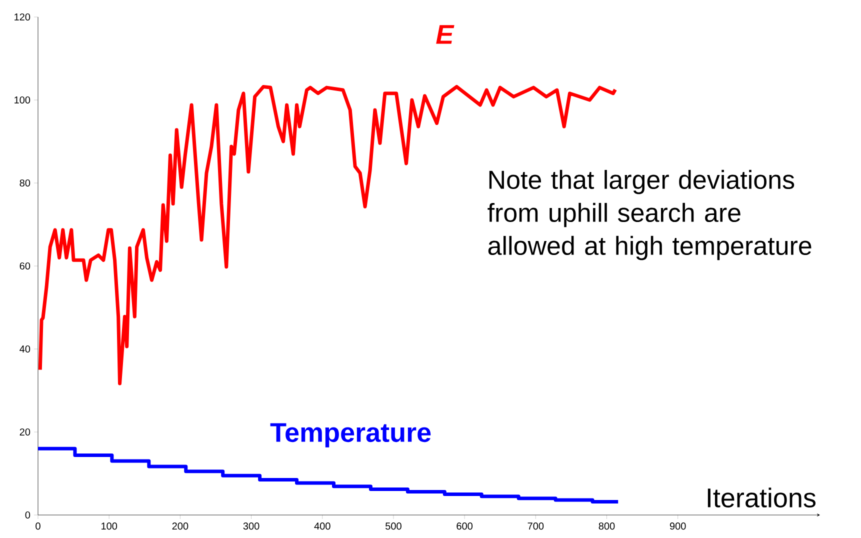 This screenshot has width=861, height=538. Describe the element at coordinates (606, 526) in the screenshot. I see `x-tick-label: 800` at that location.